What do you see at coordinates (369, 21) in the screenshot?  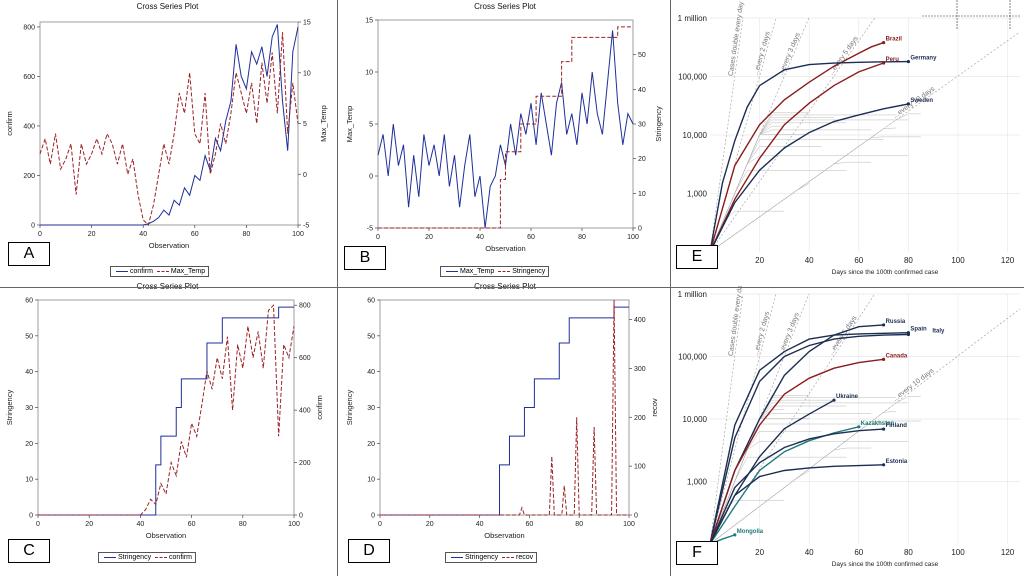 I see `y-left-tick-label: 15` at bounding box center [369, 21].